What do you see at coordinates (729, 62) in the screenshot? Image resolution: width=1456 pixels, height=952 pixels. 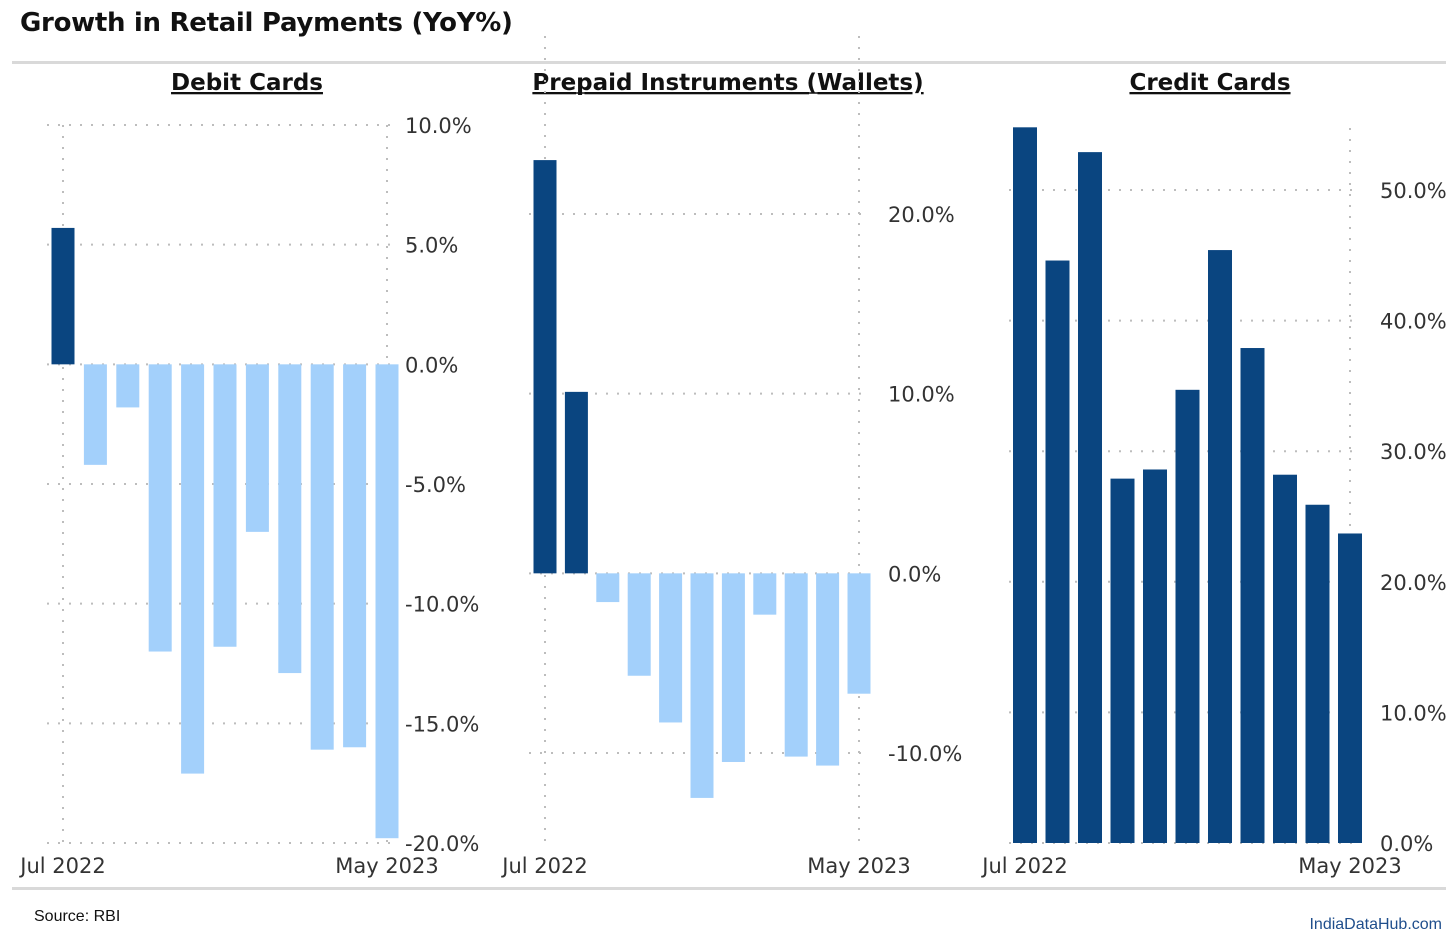 I see `top-divider` at bounding box center [729, 62].